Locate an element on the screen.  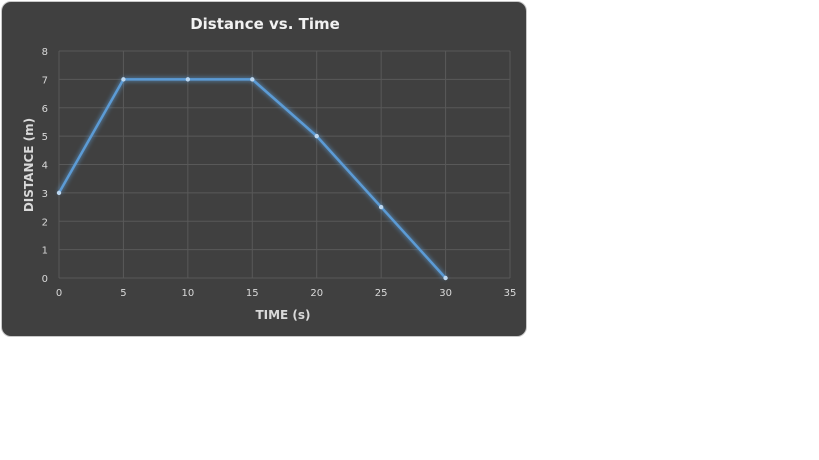
chart-title: Distance vs. Time is located at coordinates (265, 24).